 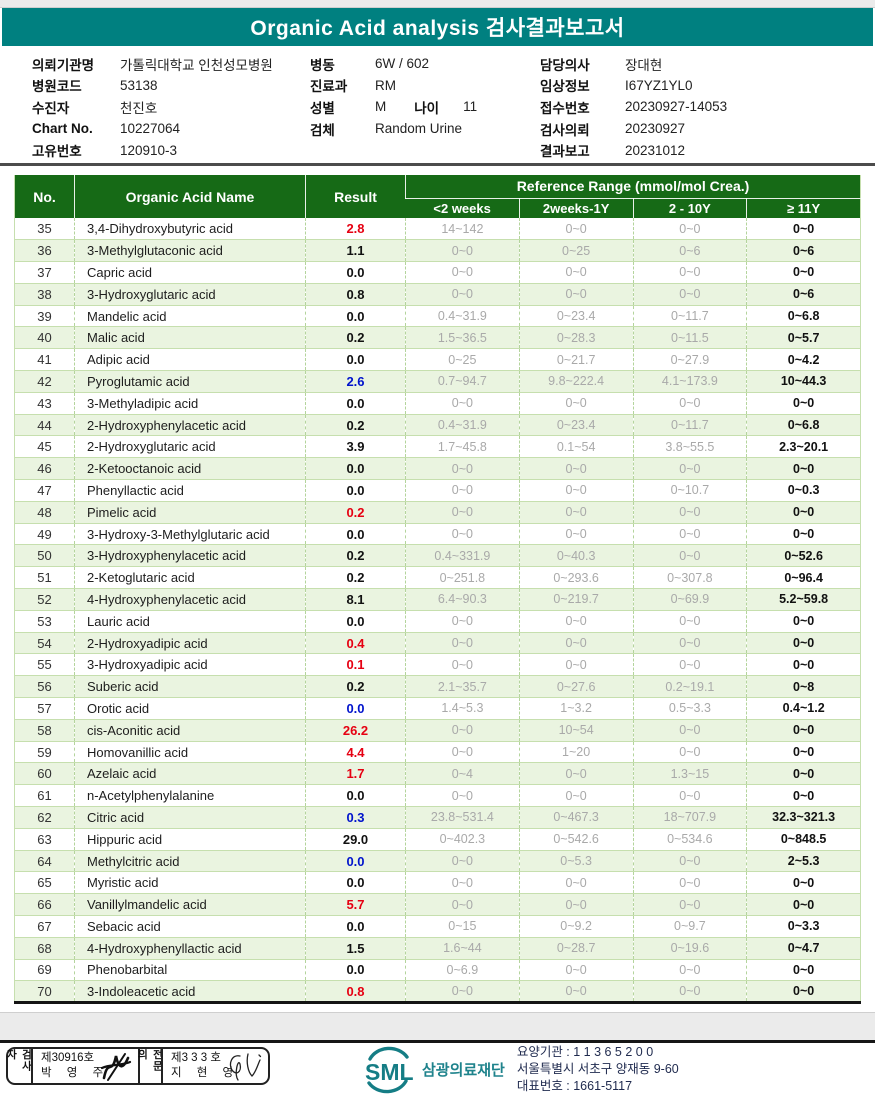 I want to click on info-value: 장대현, so click(x=644, y=65).